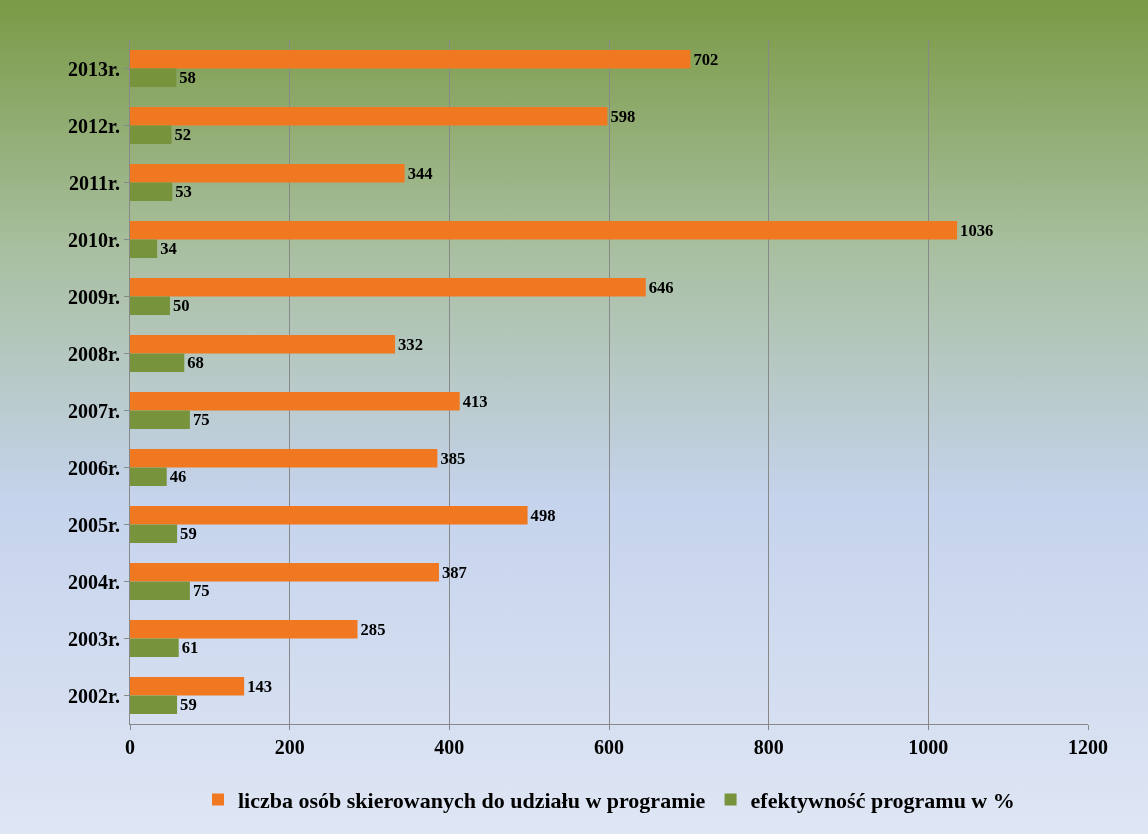 The image size is (1148, 834). I want to click on data-label: 646, so click(661, 287).